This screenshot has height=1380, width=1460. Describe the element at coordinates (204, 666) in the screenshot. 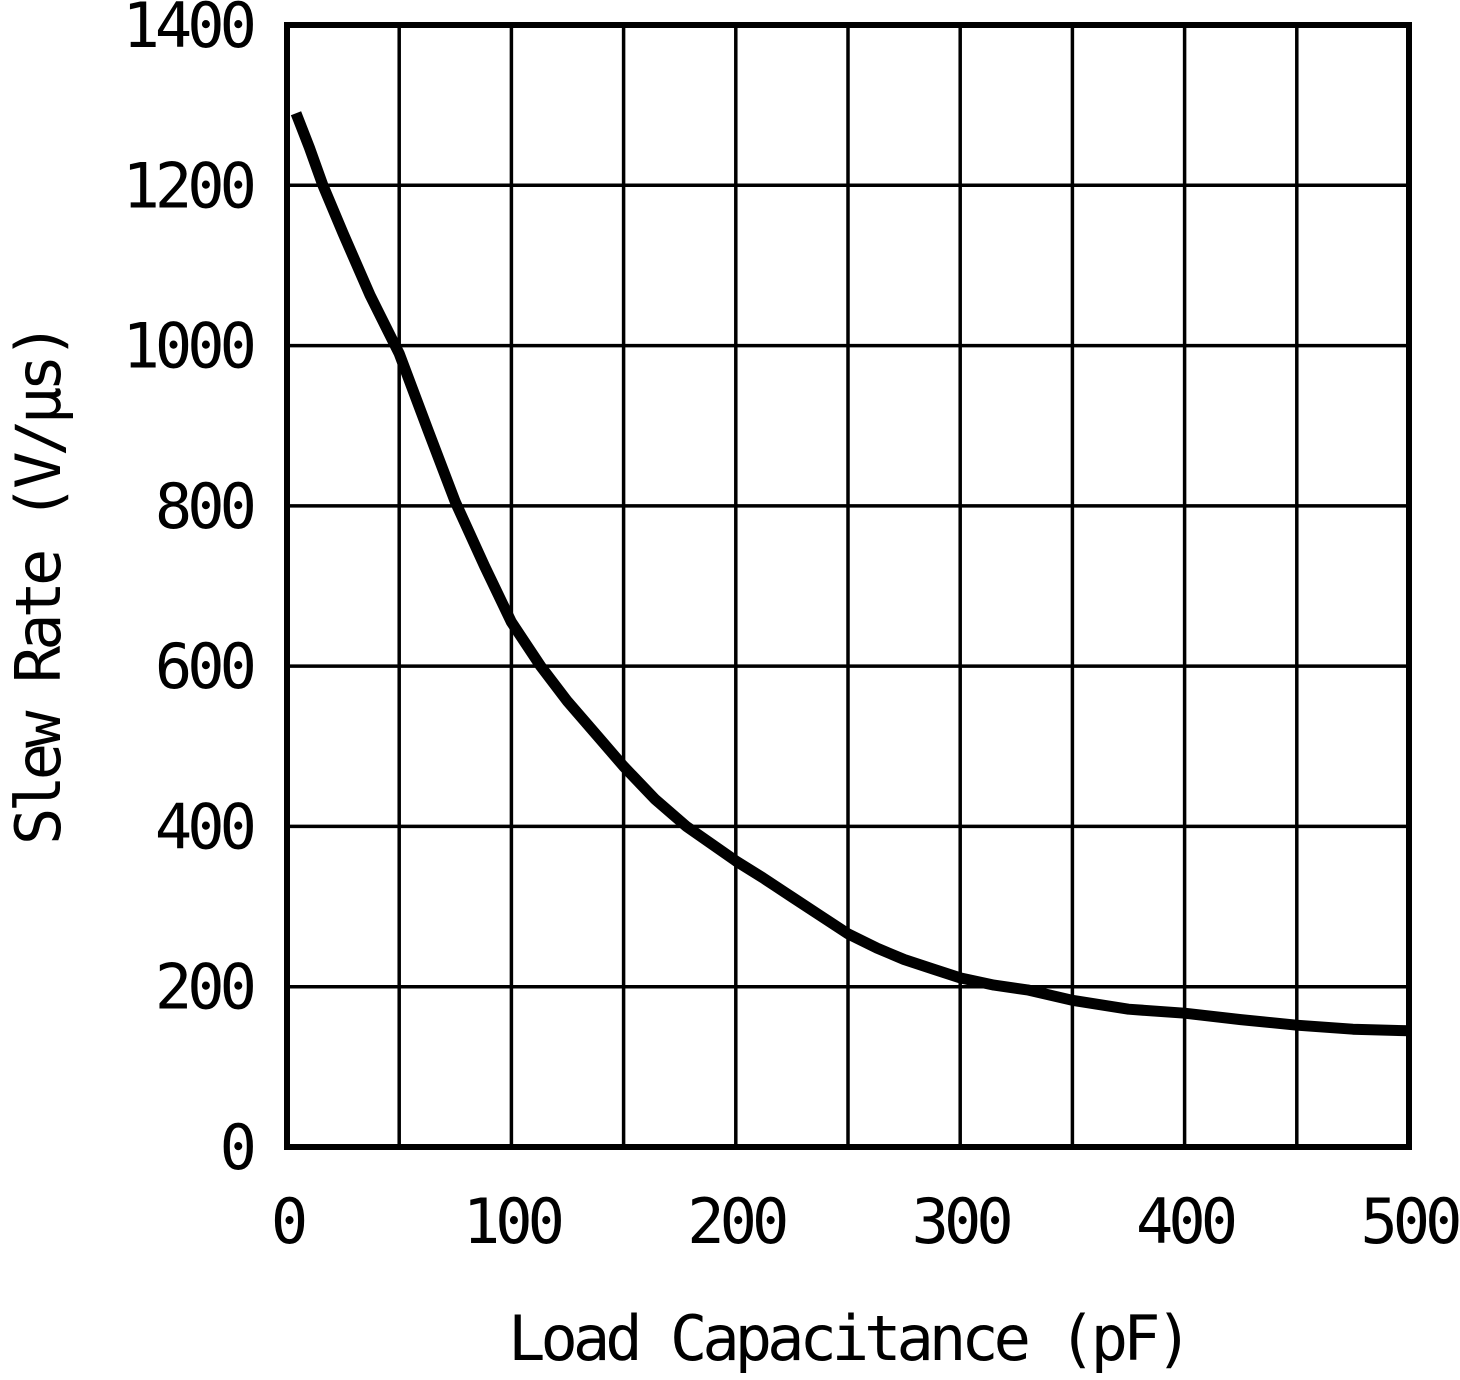

I see `y-tick-label: 600` at that location.